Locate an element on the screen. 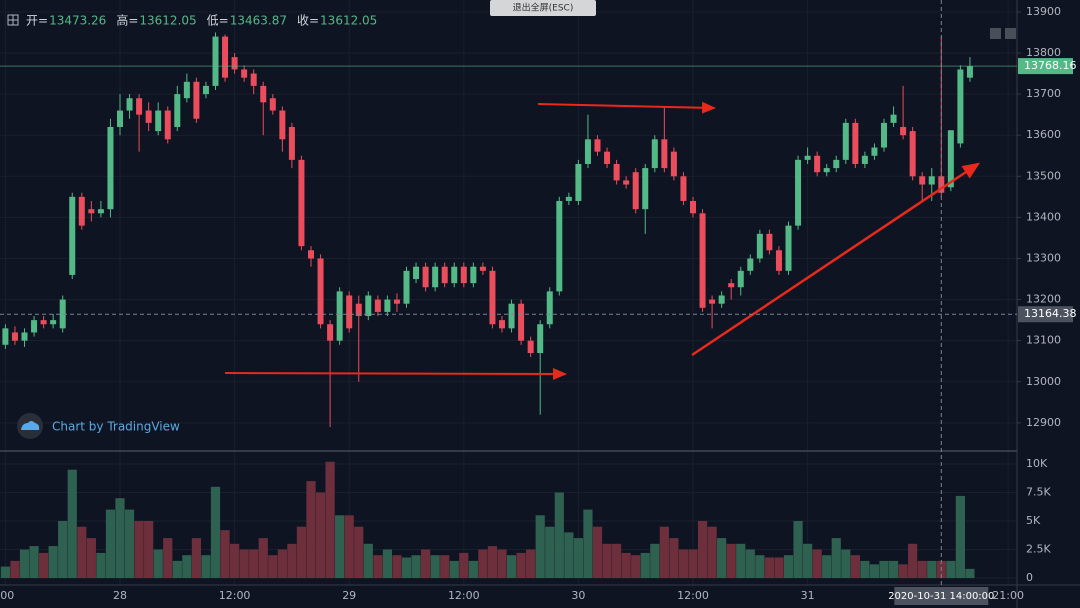  legend: 开= 13473.26 高= 13612.05 低= 13463.87 收= 13612.05 is located at coordinates (192, 20).